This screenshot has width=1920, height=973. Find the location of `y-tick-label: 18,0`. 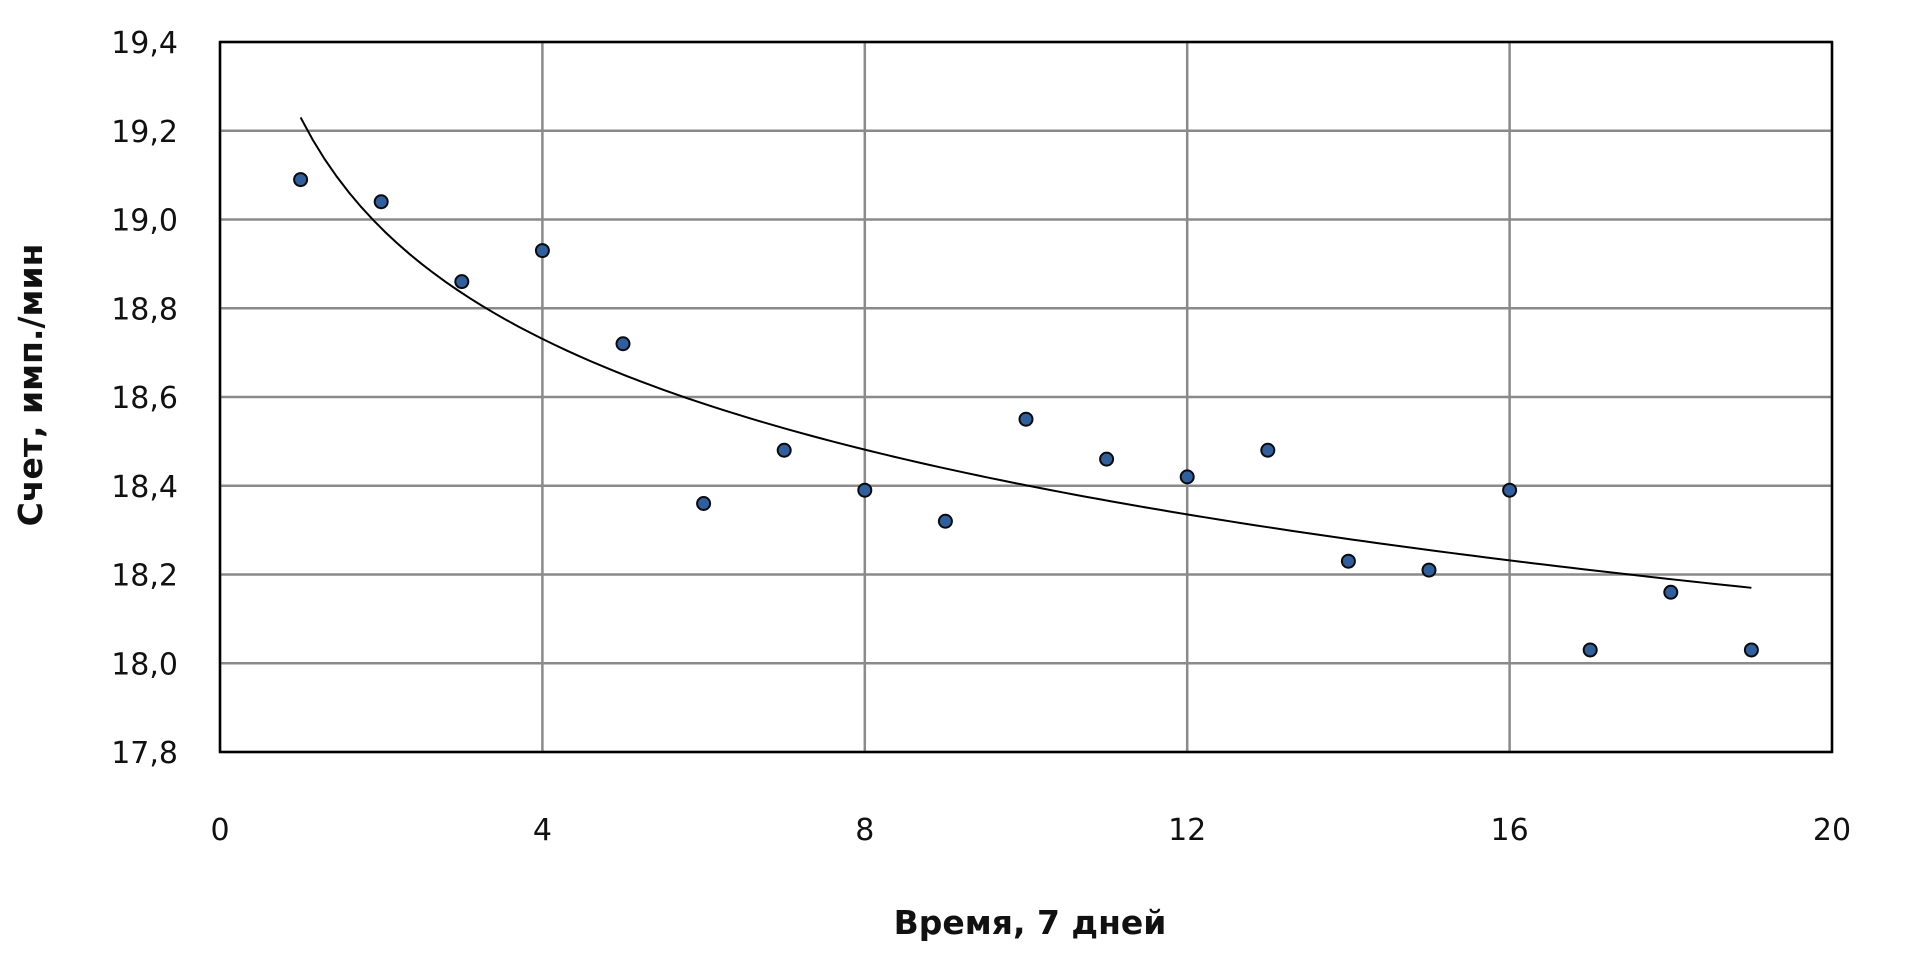

y-tick-label: 18,0 is located at coordinates (144, 664).